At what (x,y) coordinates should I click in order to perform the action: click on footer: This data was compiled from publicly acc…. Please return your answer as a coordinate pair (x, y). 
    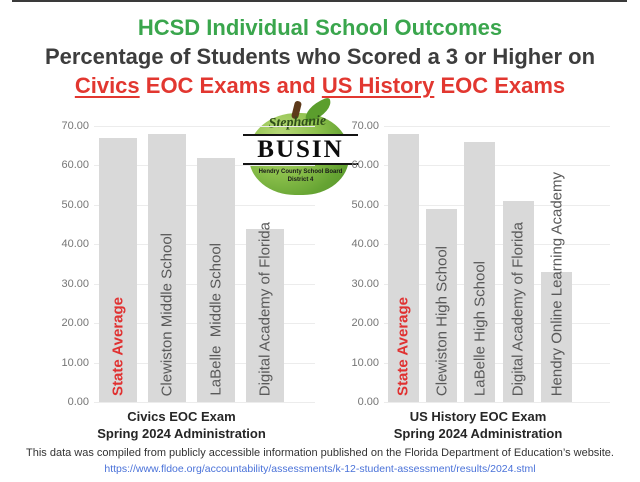
    Looking at the image, I should click on (320, 460).